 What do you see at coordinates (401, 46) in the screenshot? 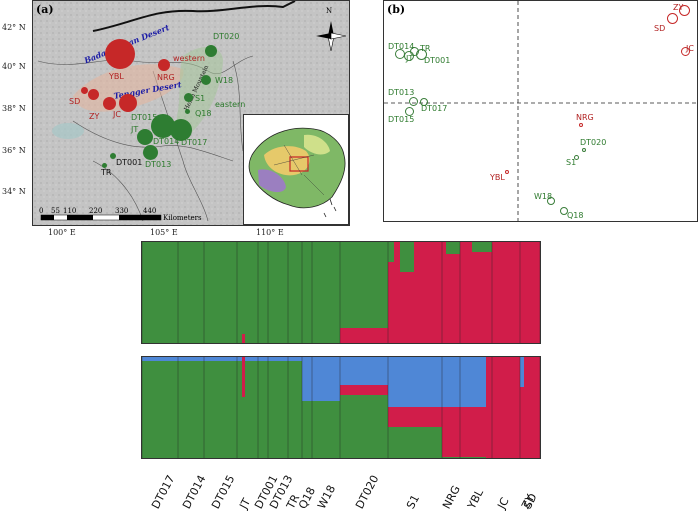
I see `pca-label-dt014: DT014` at bounding box center [401, 46].